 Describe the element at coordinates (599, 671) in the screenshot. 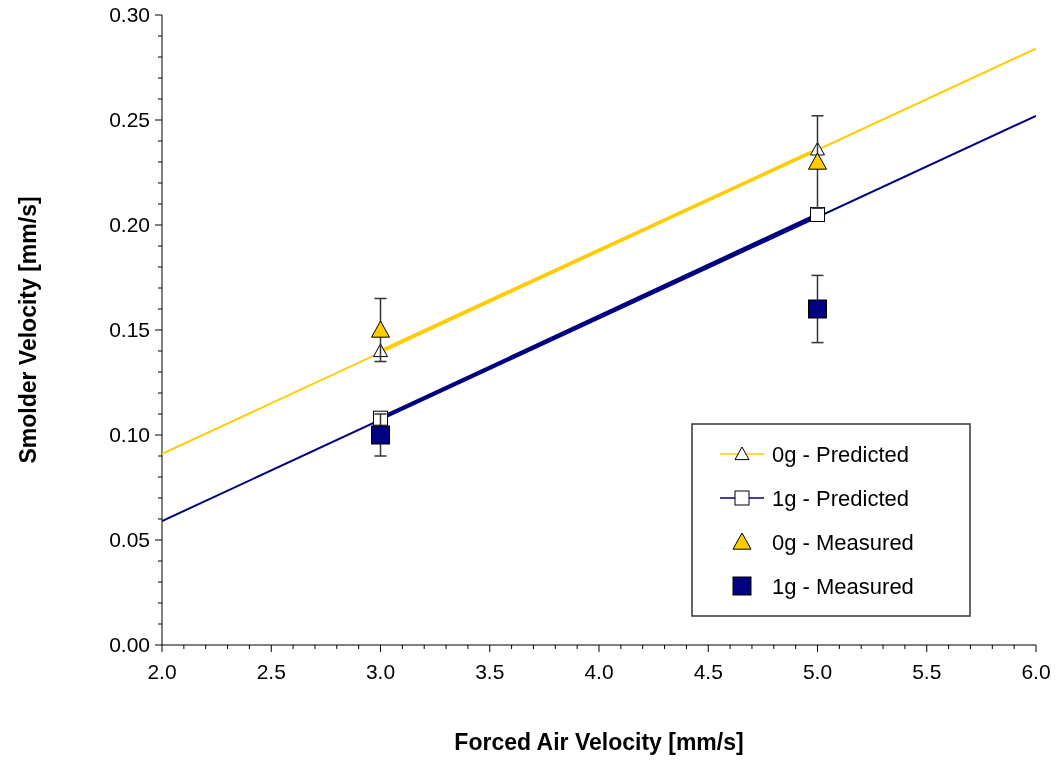

I see `x-tick-label: 4.0` at that location.